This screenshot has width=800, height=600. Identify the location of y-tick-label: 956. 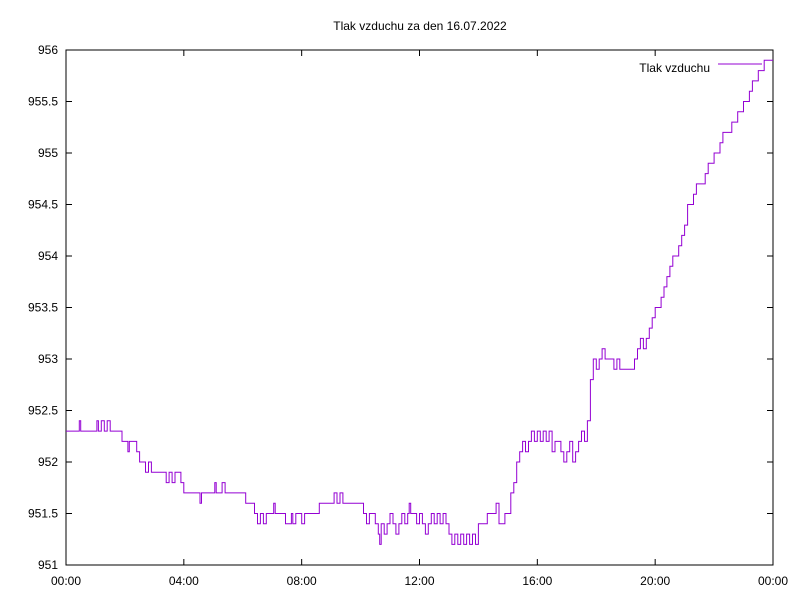
(48, 50).